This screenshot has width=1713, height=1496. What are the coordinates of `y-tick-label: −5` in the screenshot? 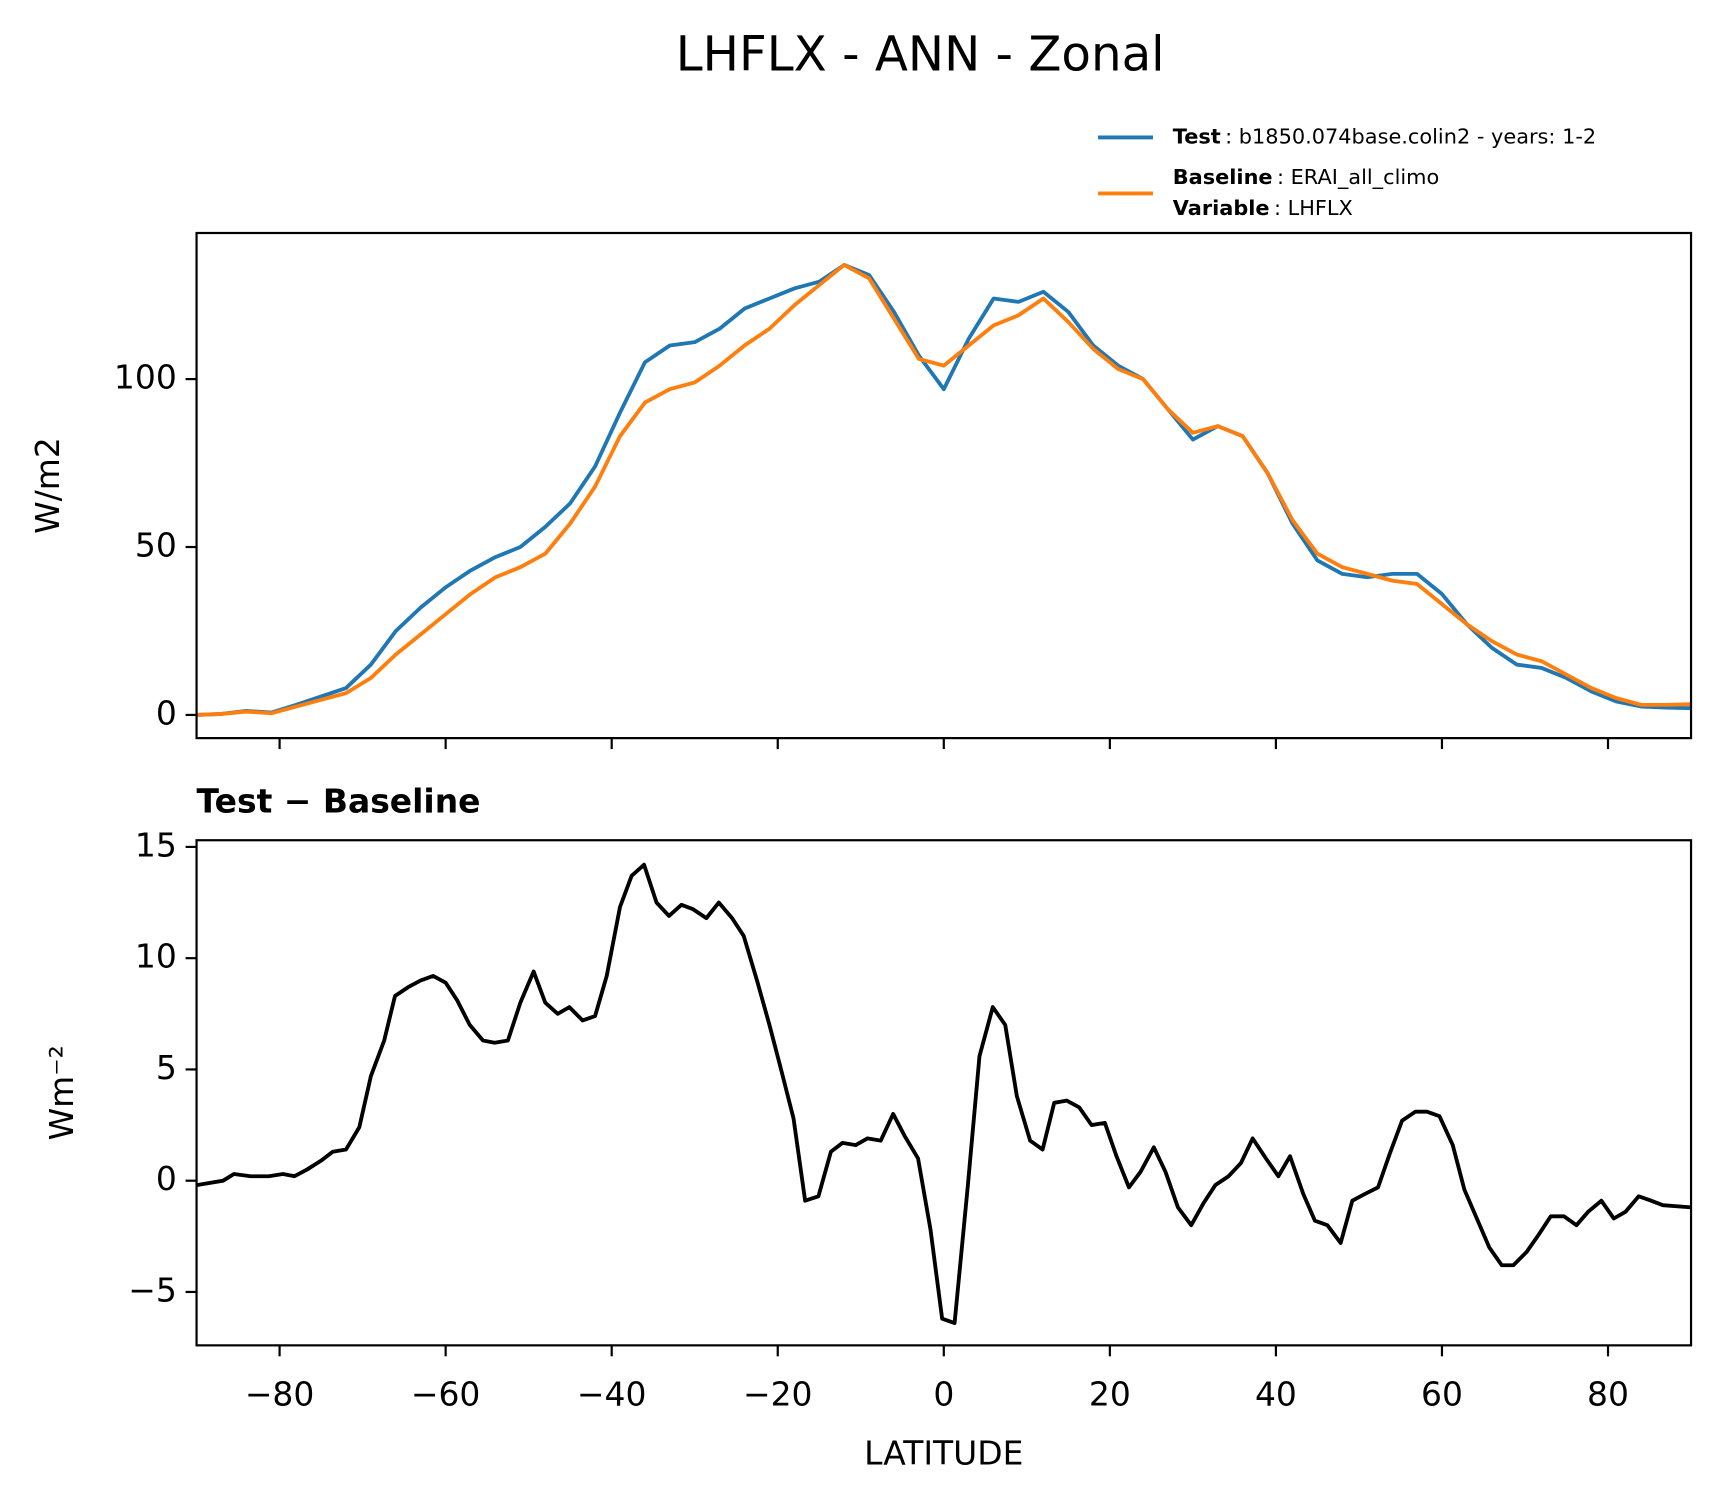 It's located at (152, 1289).